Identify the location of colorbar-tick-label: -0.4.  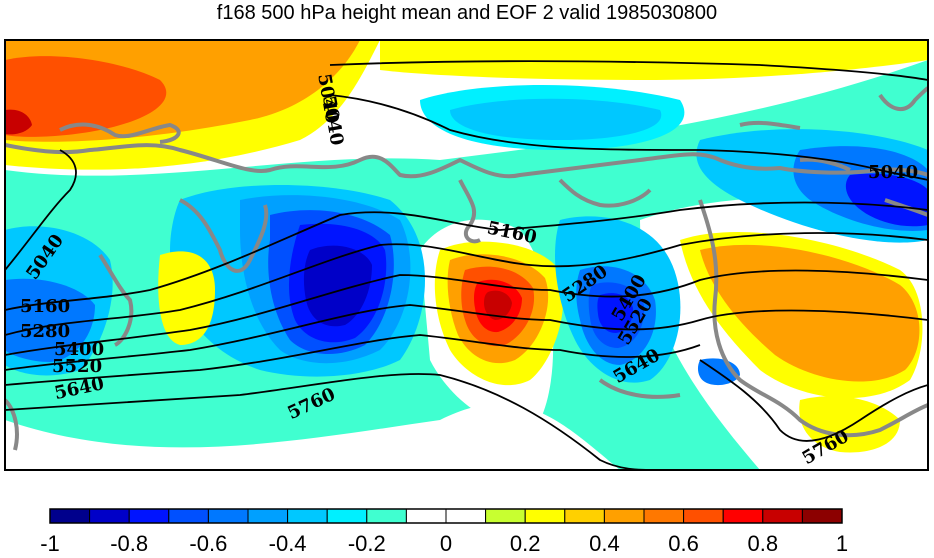
(287, 543).